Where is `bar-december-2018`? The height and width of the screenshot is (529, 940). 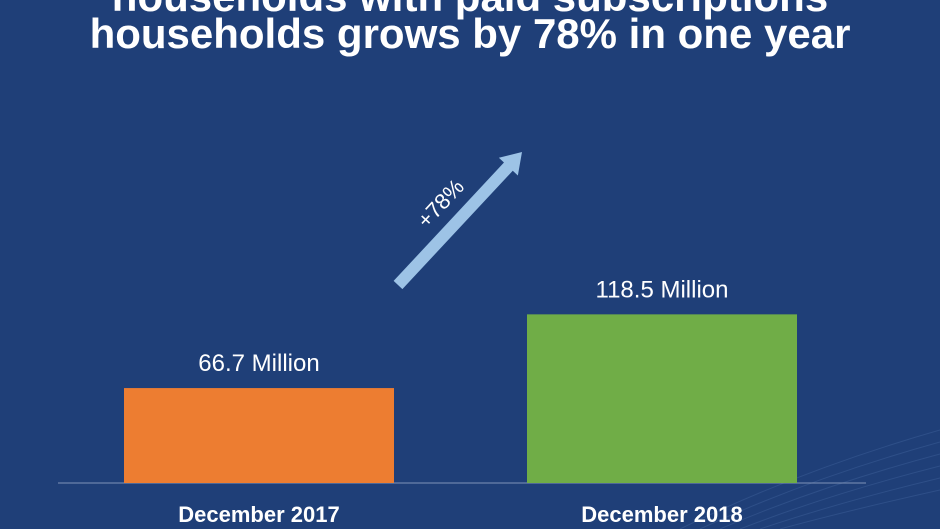 bar-december-2018 is located at coordinates (662, 398).